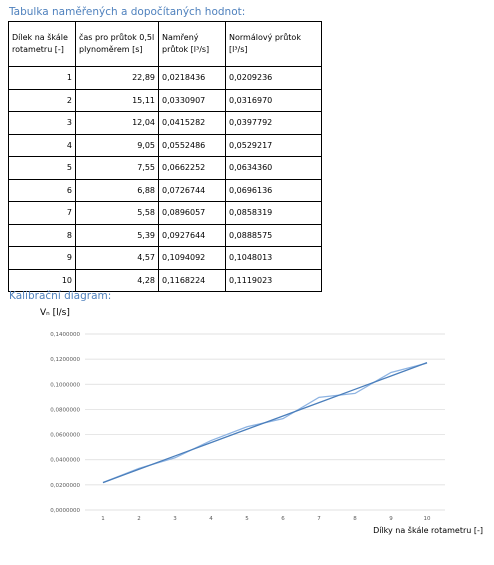  Describe the element at coordinates (55, 313) in the screenshot. I see `y-axis-label: Vₙ [l/s]` at that location.